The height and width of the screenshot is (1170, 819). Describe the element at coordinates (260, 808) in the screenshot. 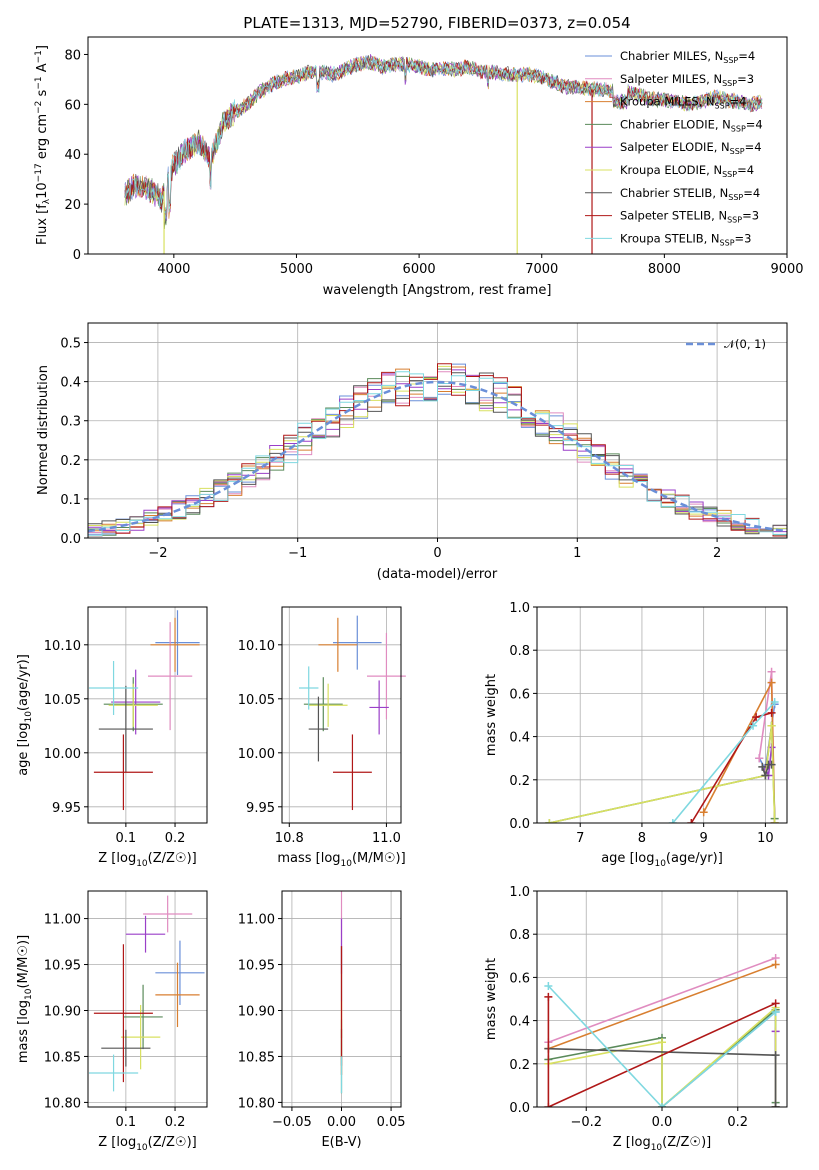

I see `age_vs_mass-ytick-label: 9.95` at that location.